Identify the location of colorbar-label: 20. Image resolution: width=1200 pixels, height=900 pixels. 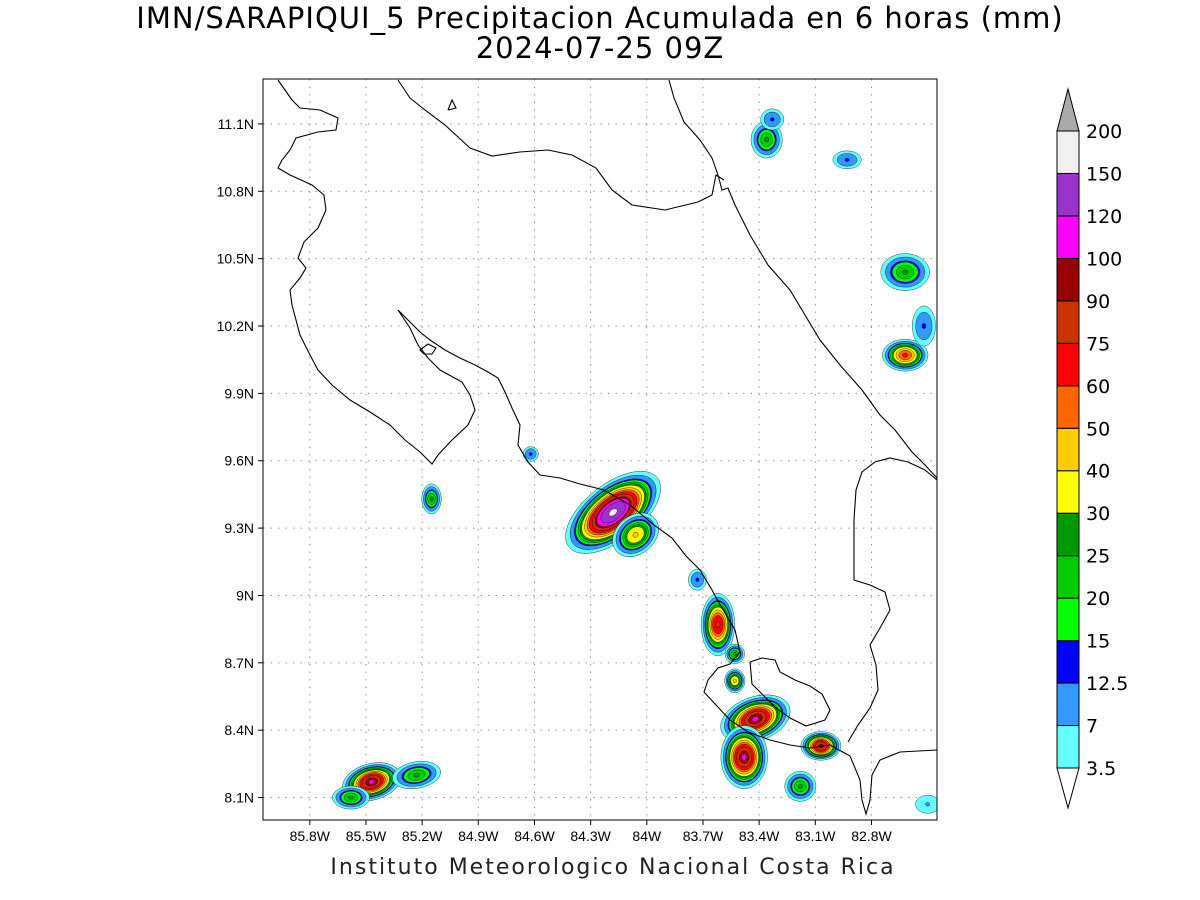
(1098, 599).